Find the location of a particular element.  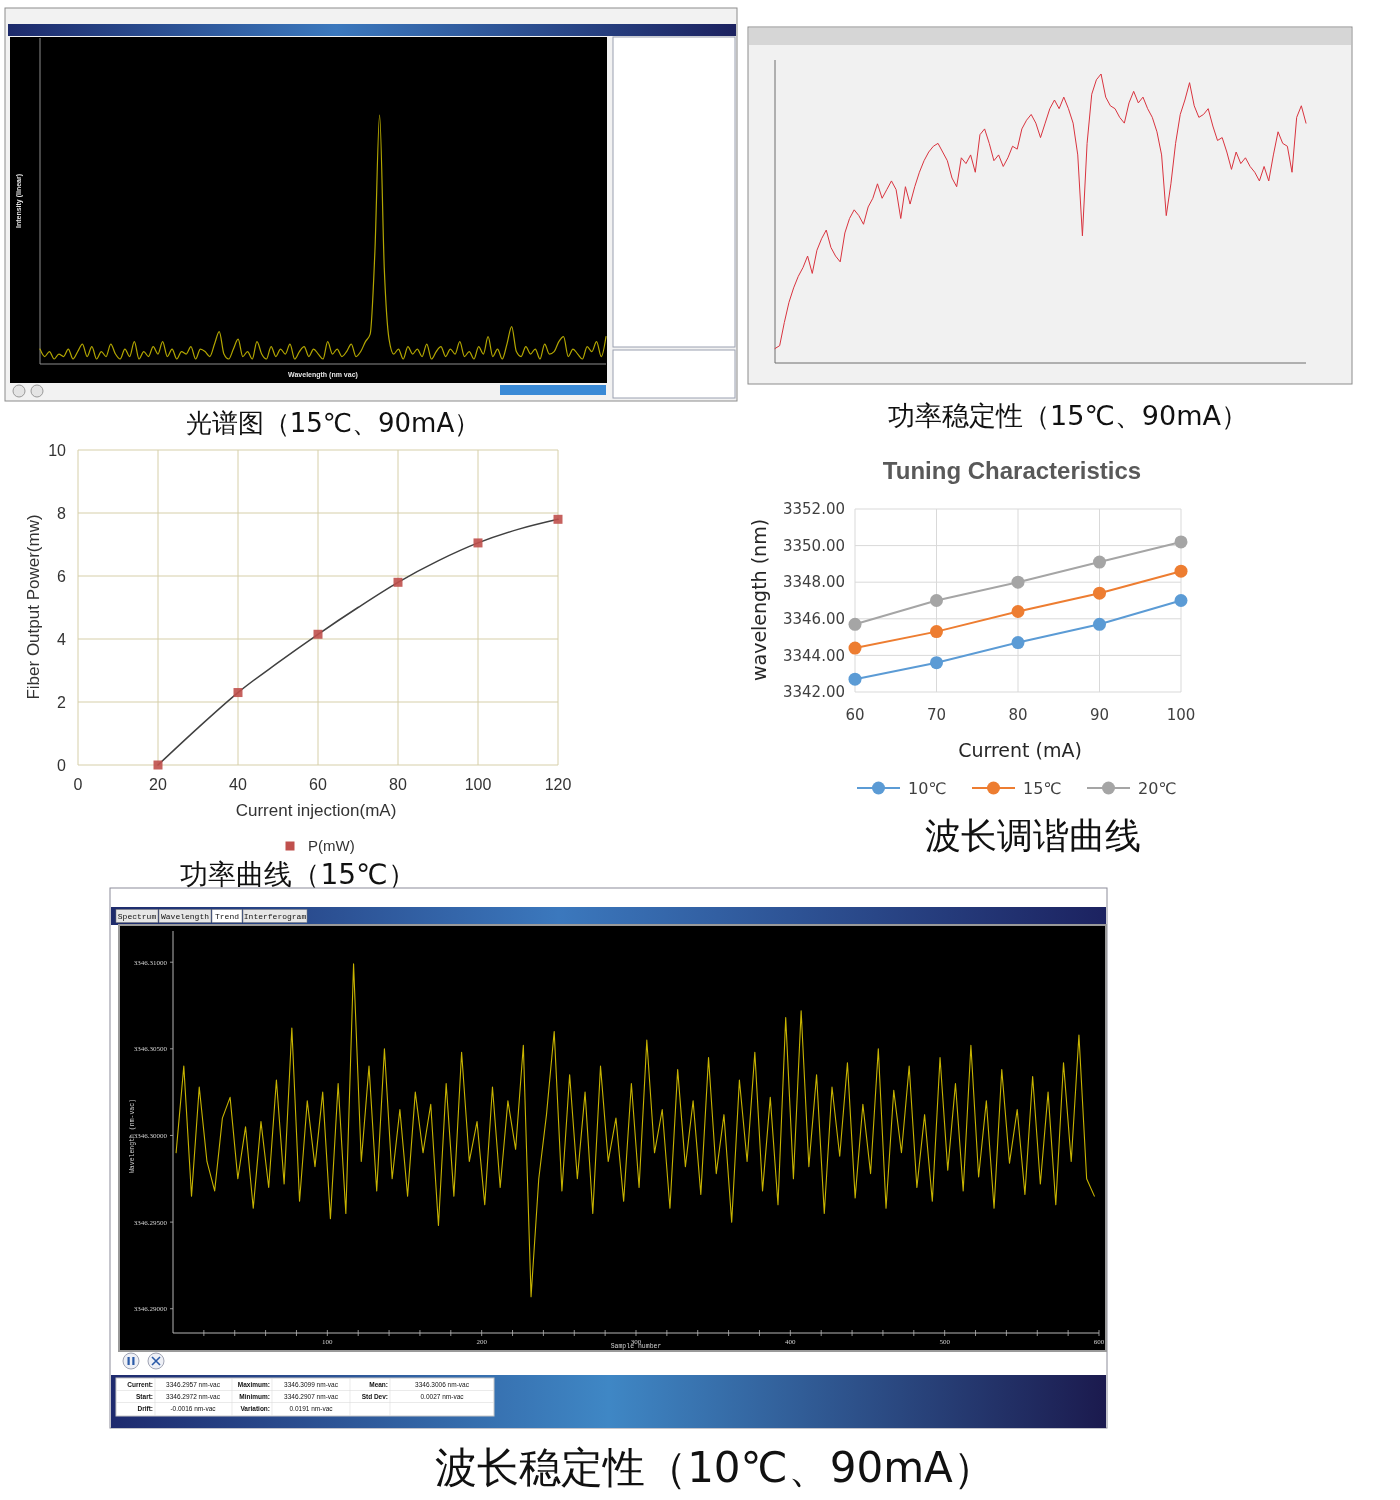

y-tick-label: 3342.00 is located at coordinates (813, 692).